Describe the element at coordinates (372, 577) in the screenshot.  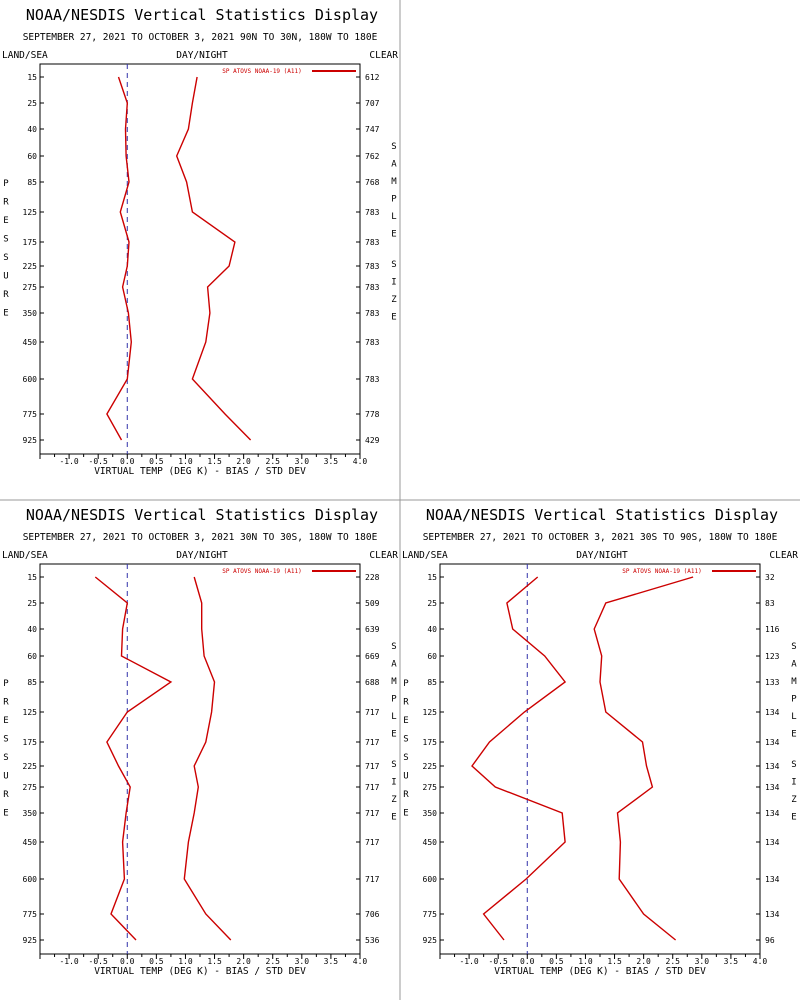
I see `sample-size-label: 228` at that location.